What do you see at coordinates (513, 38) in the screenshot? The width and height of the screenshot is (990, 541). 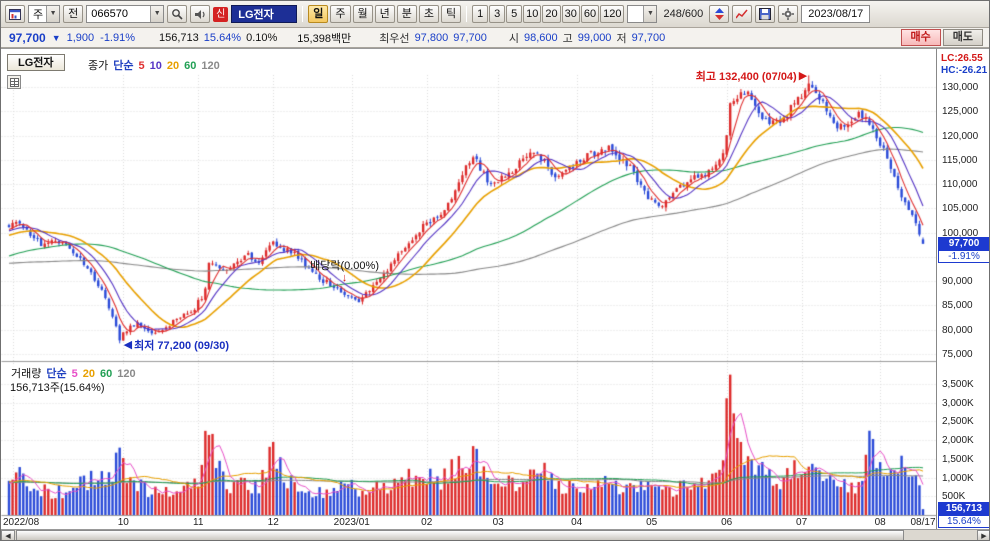 I see `open-label: 시` at bounding box center [513, 38].